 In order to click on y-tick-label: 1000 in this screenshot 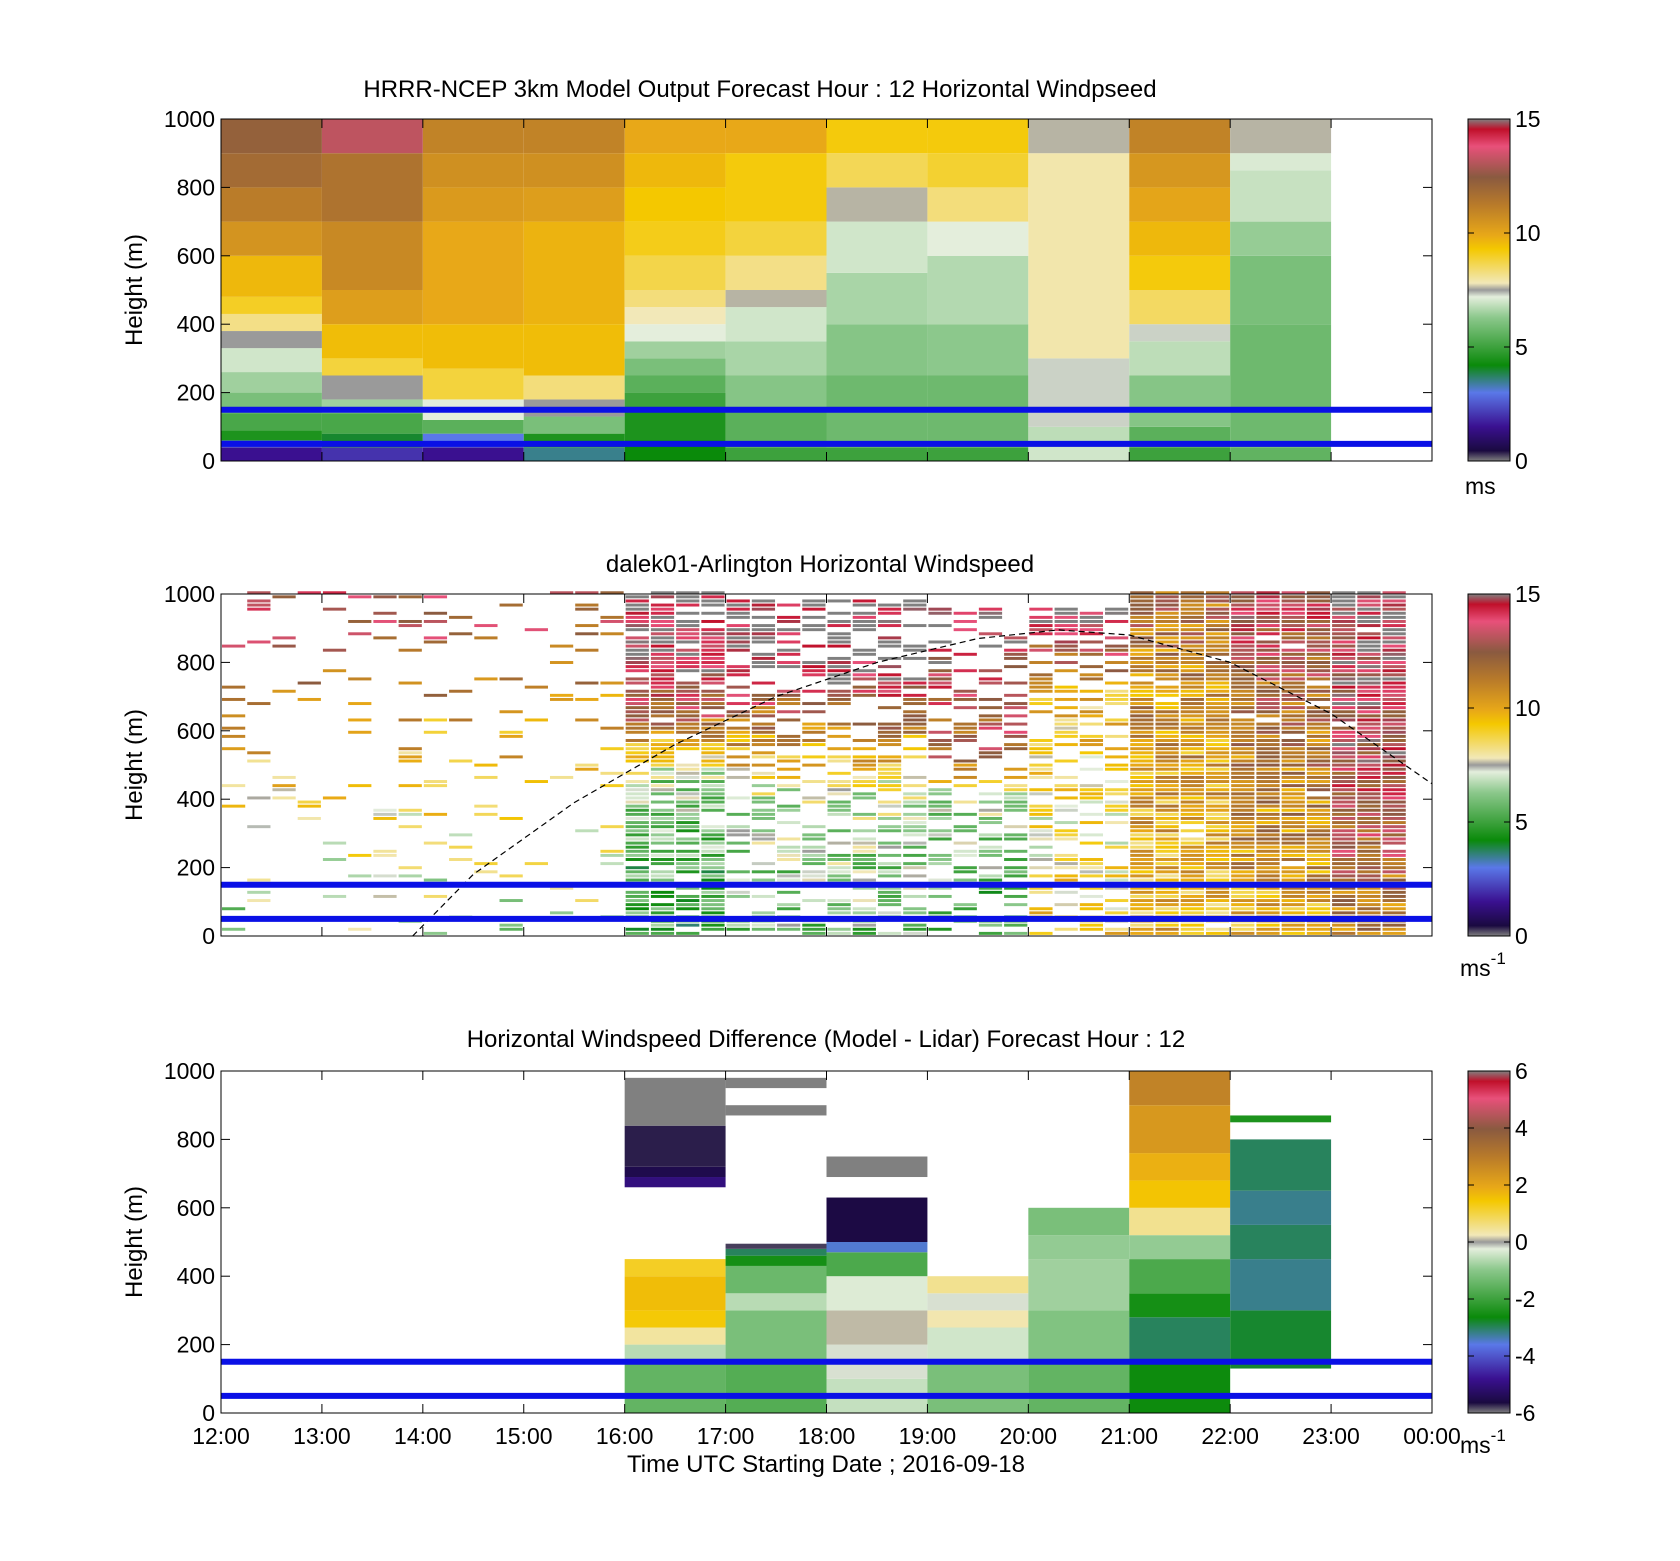, I will do `click(189, 119)`.